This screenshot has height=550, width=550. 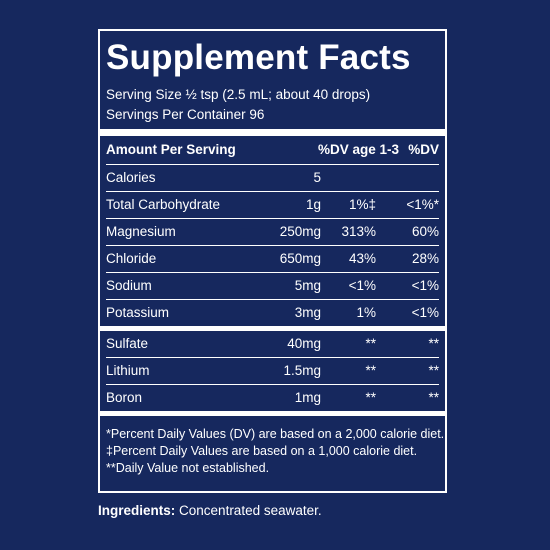 What do you see at coordinates (362, 258) in the screenshot?
I see `nutrient-dv-age: 43%` at bounding box center [362, 258].